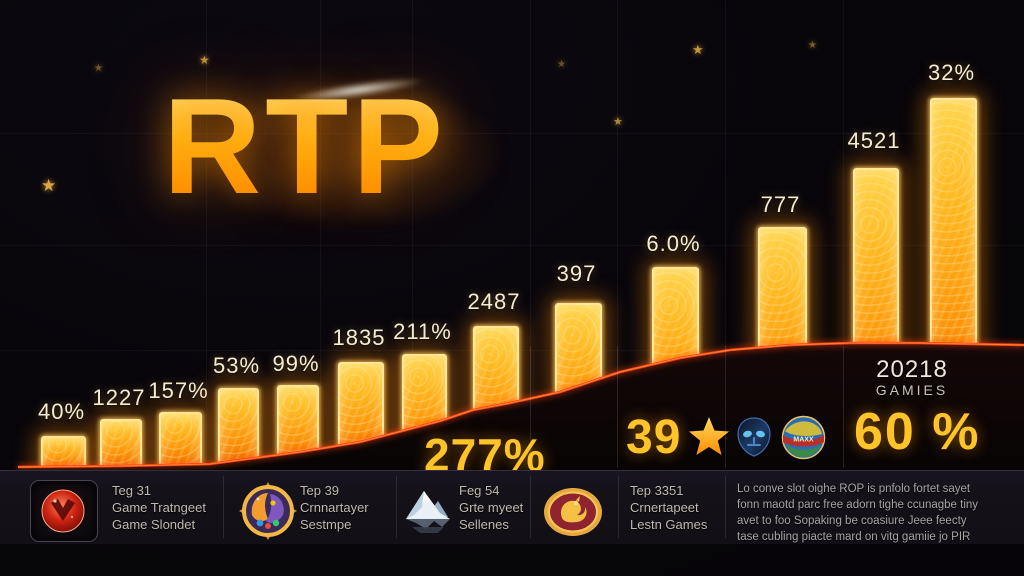  Describe the element at coordinates (296, 363) in the screenshot. I see `bar-value-label: 99%` at that location.